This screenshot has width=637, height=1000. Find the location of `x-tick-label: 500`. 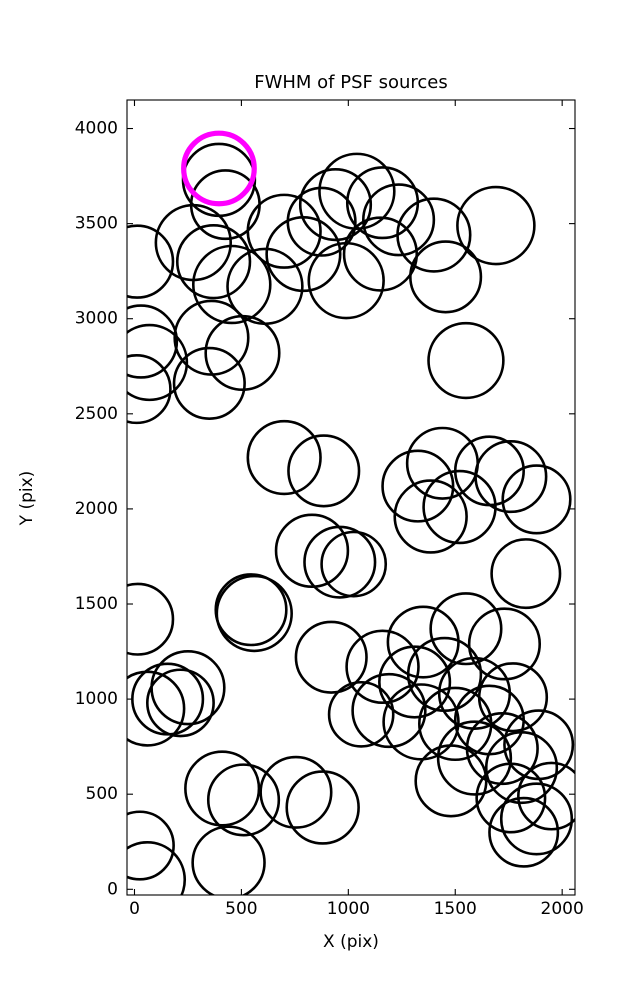

x-tick-label: 500 is located at coordinates (241, 909).